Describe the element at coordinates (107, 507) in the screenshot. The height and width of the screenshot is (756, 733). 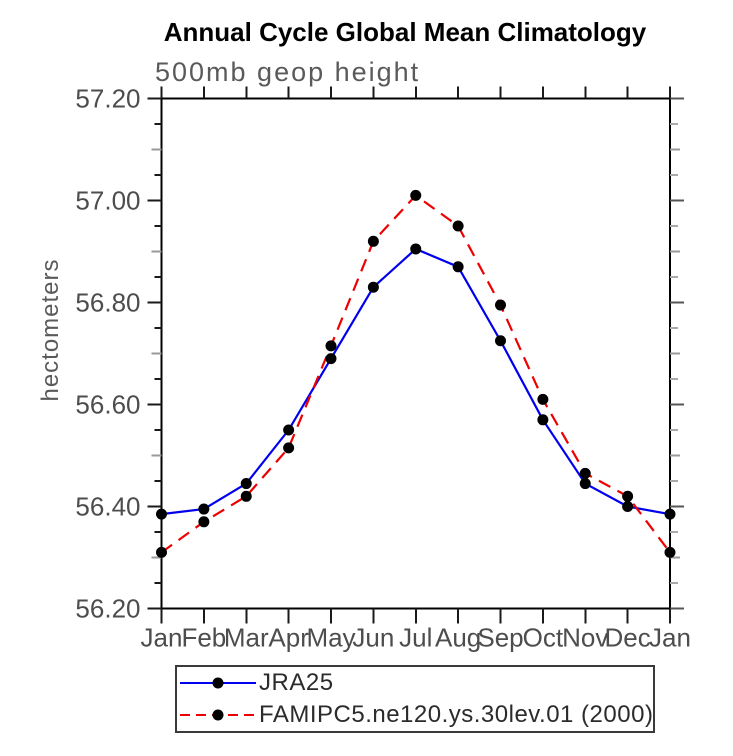
I see `svg-text: 56.40` at that location.